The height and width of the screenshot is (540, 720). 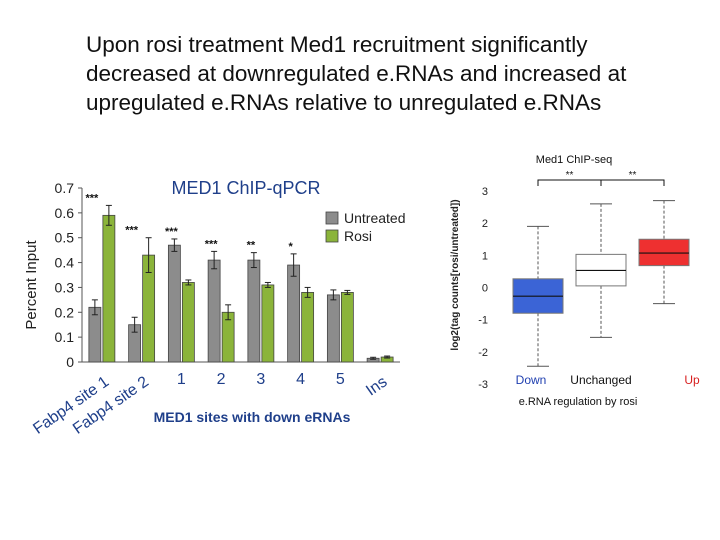 What do you see at coordinates (65, 337) in the screenshot?
I see `y-tick-label: 0.1` at bounding box center [65, 337].